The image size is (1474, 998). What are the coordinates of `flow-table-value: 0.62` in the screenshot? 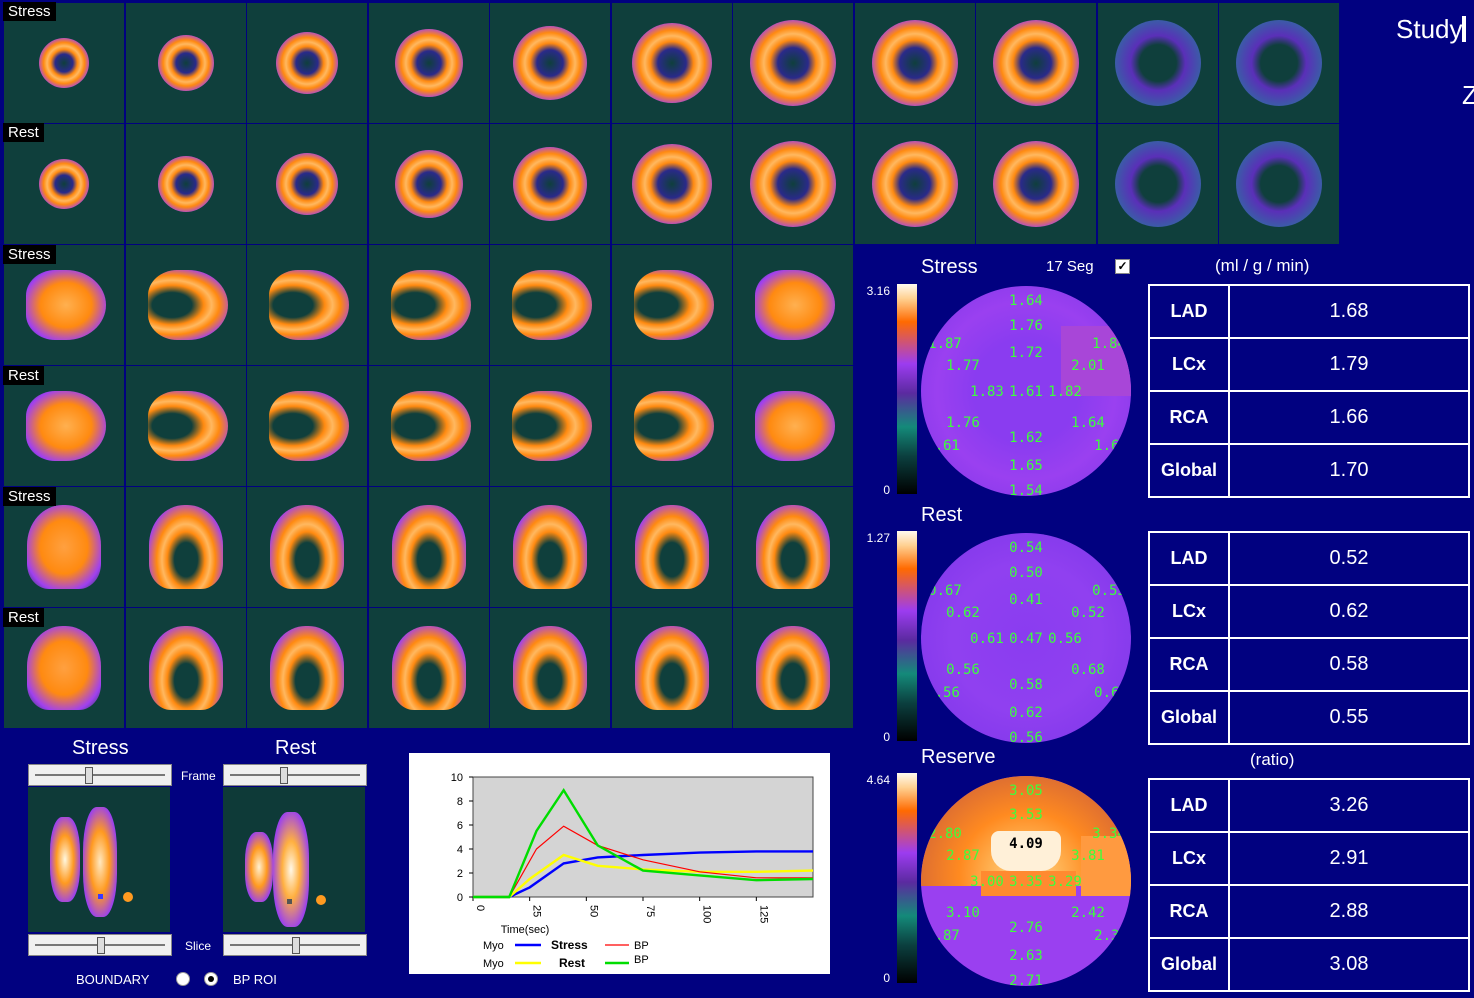 It's located at (1349, 611).